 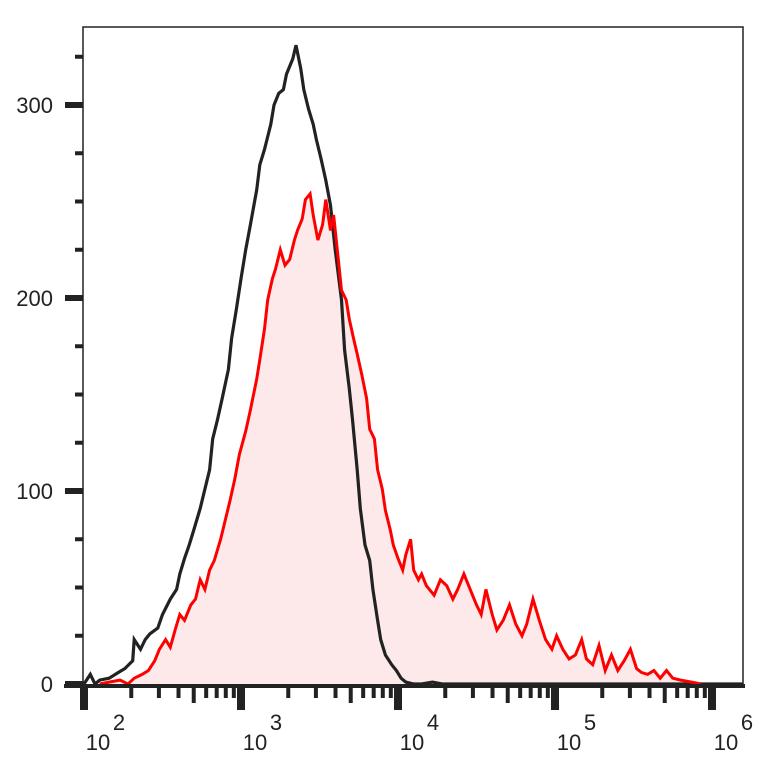 What do you see at coordinates (49, 375) in the screenshot?
I see `y-axis: 0 100 200 300` at bounding box center [49, 375].